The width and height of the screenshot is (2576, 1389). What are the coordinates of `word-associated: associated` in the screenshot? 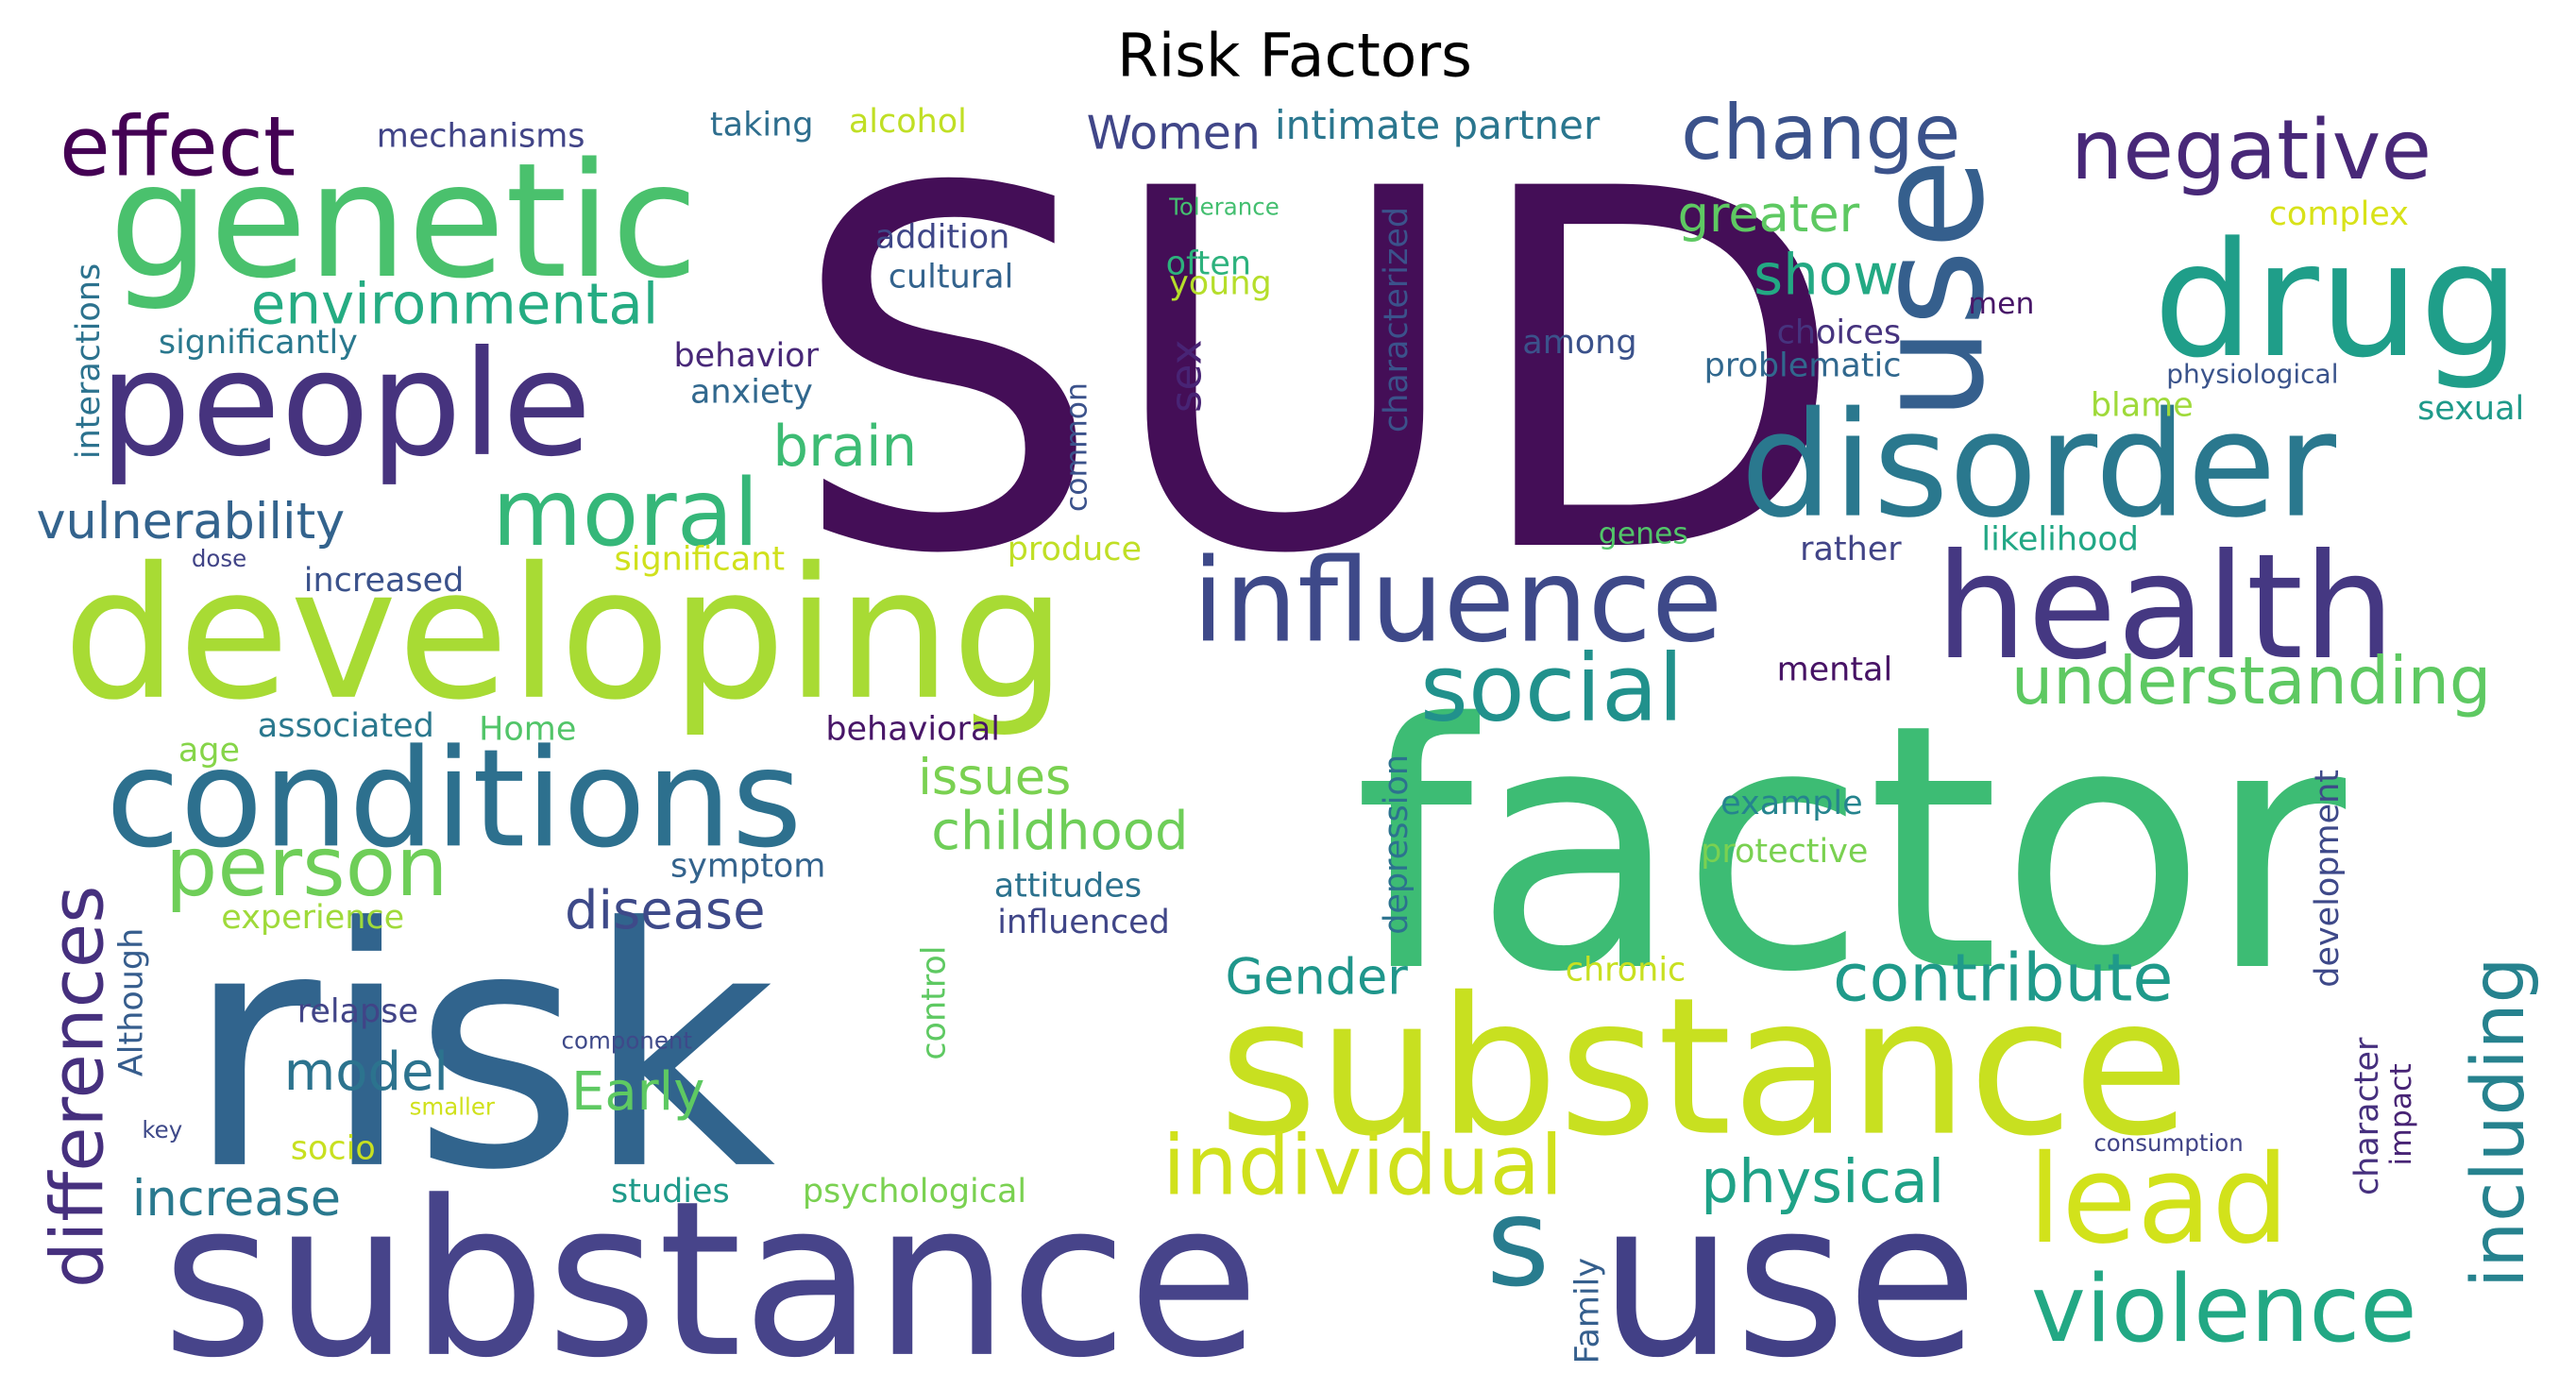 It's located at (346, 726).